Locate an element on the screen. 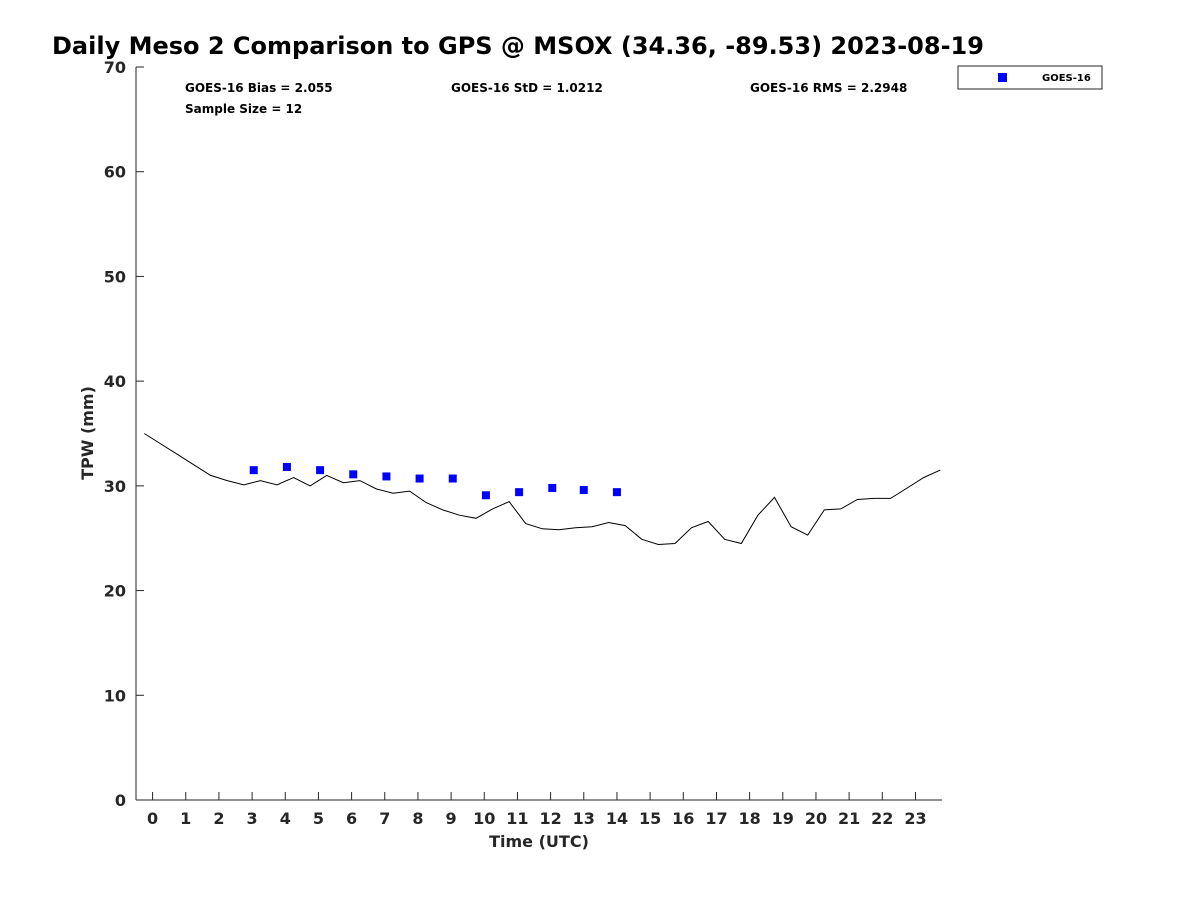 The width and height of the screenshot is (1200, 900). y-tick-label: 50 is located at coordinates (115, 276).